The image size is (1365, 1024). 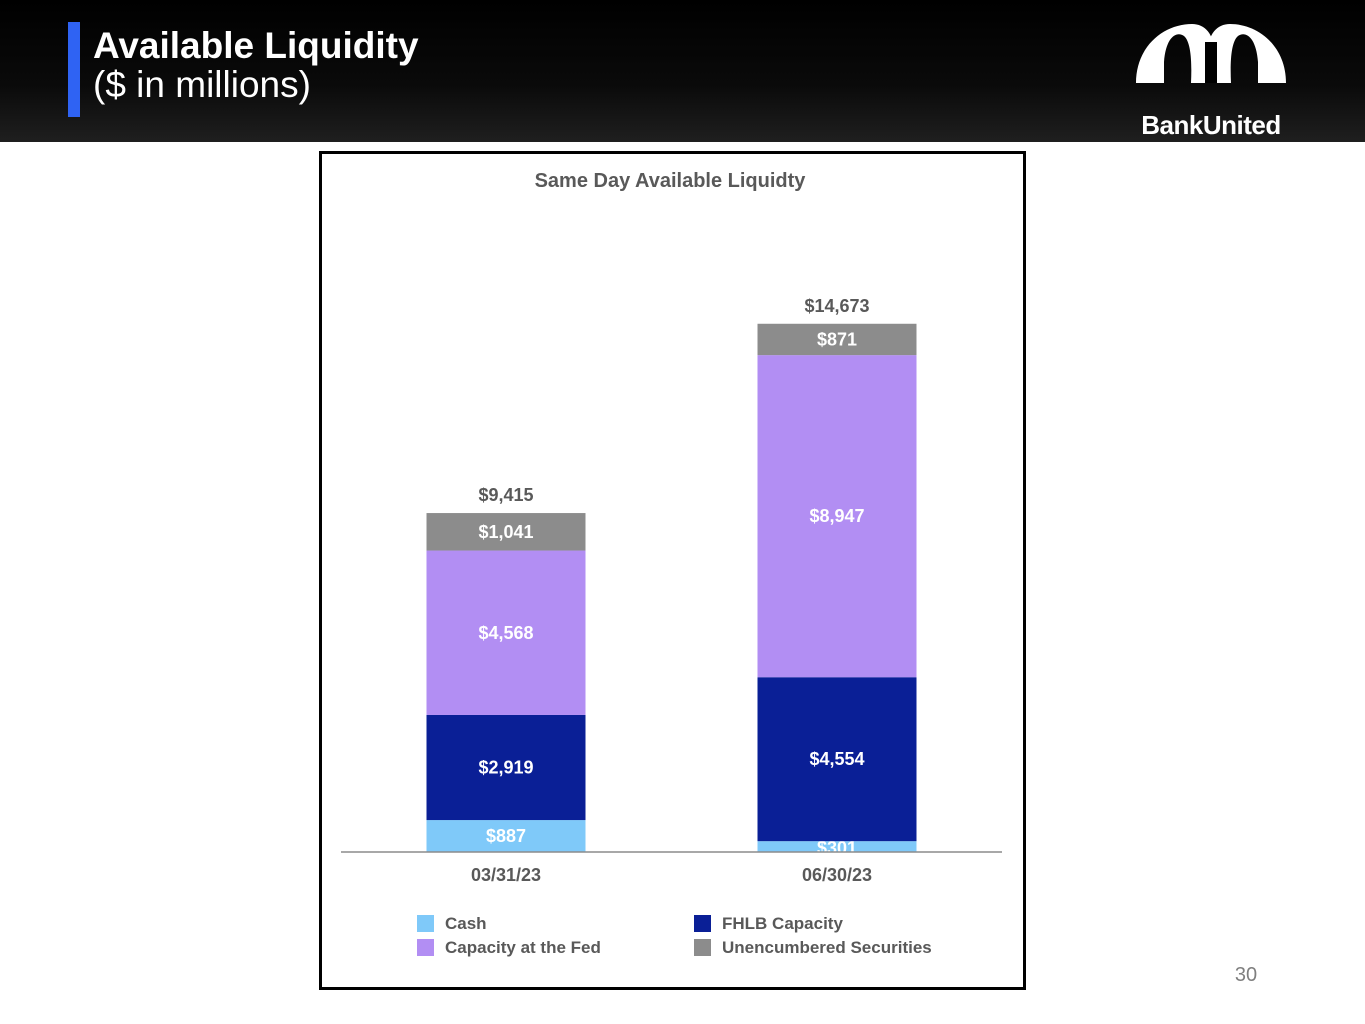 I want to click on x-tick-label-03-31-23: 03/31/23, so click(x=506, y=875).